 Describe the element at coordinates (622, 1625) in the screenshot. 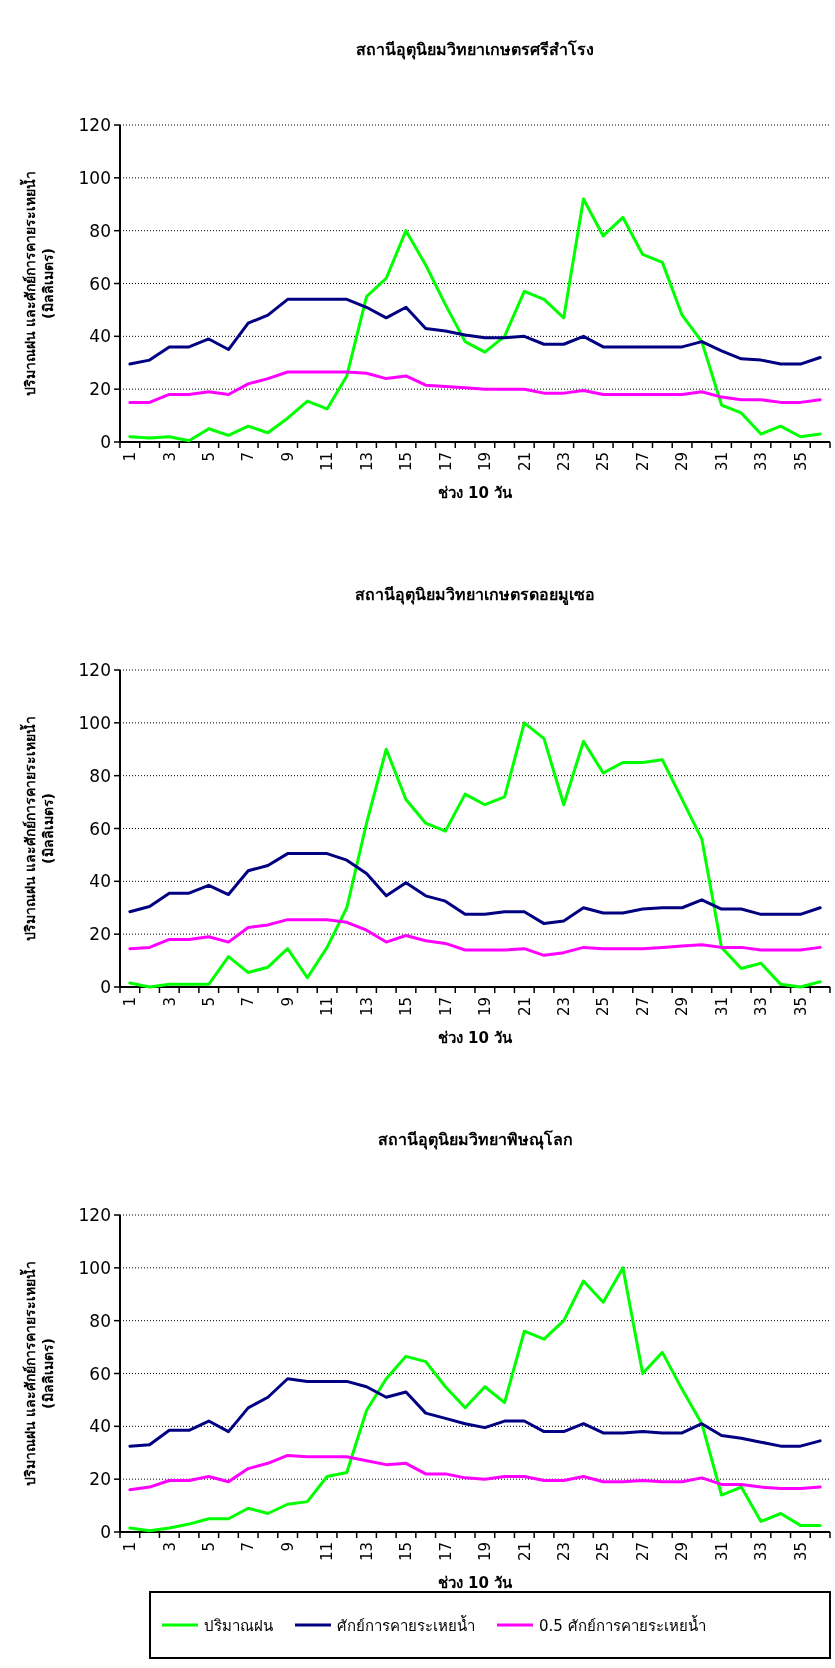

I see `legend-label: 0.5 ศักย์การคายระเหยน้ำ` at that location.